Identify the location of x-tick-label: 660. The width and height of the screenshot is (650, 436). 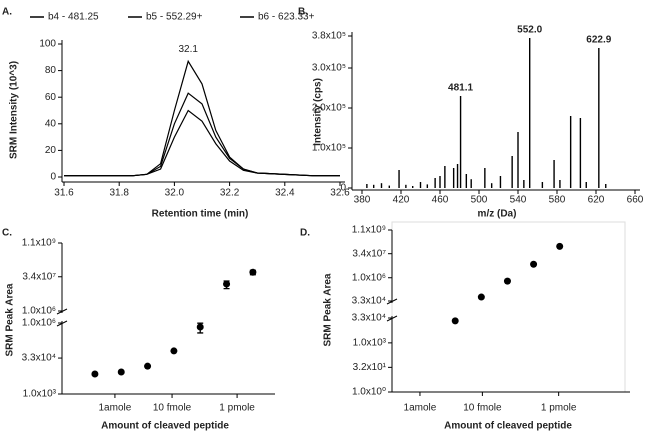
(635, 200).